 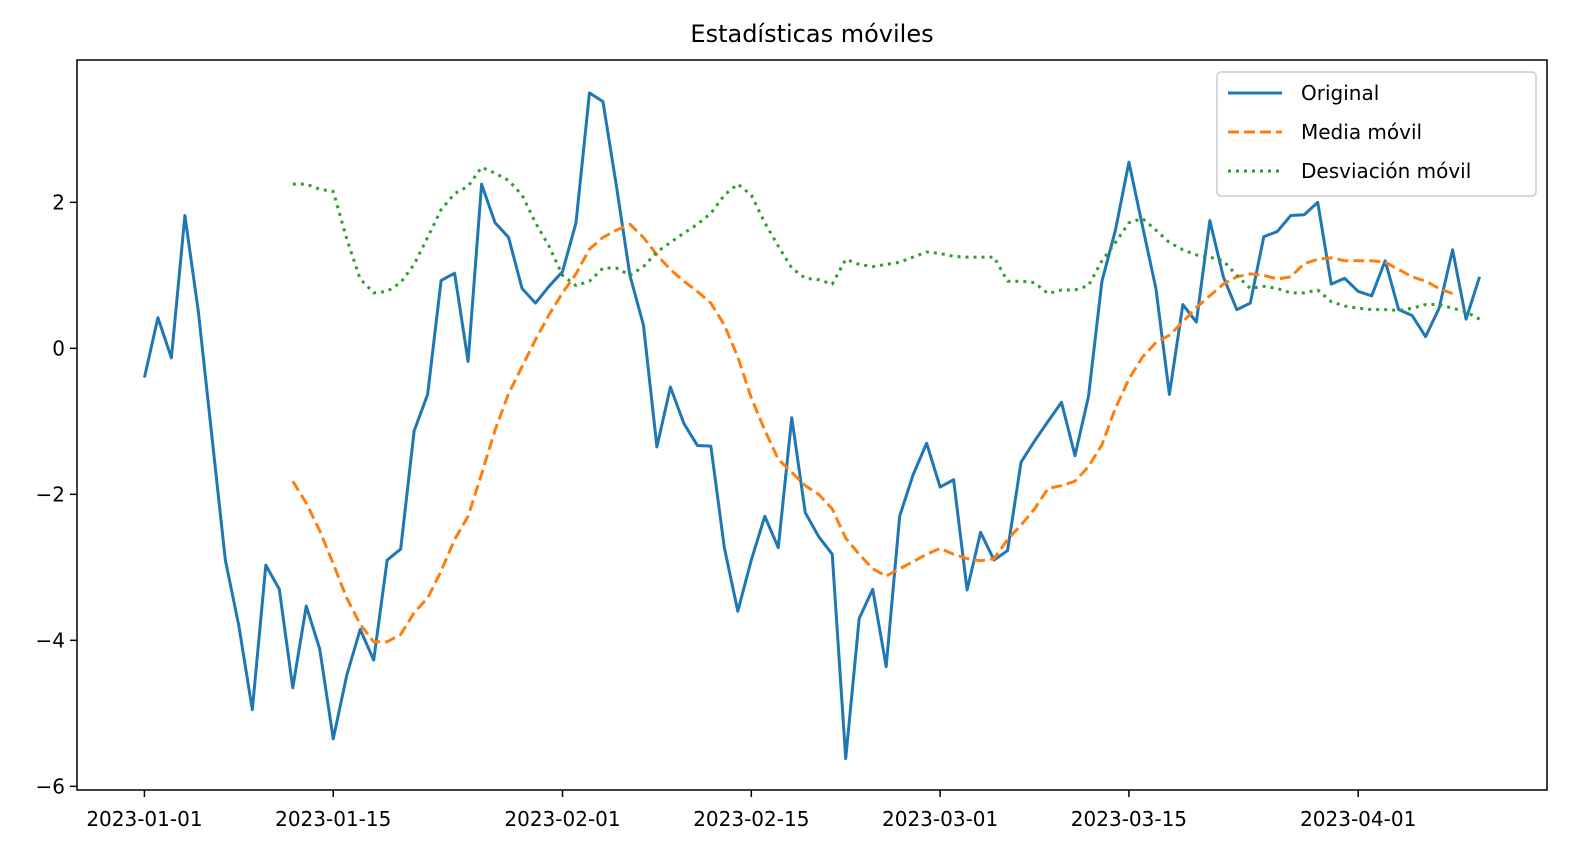 I want to click on y-tick-label: −2, so click(x=50, y=494).